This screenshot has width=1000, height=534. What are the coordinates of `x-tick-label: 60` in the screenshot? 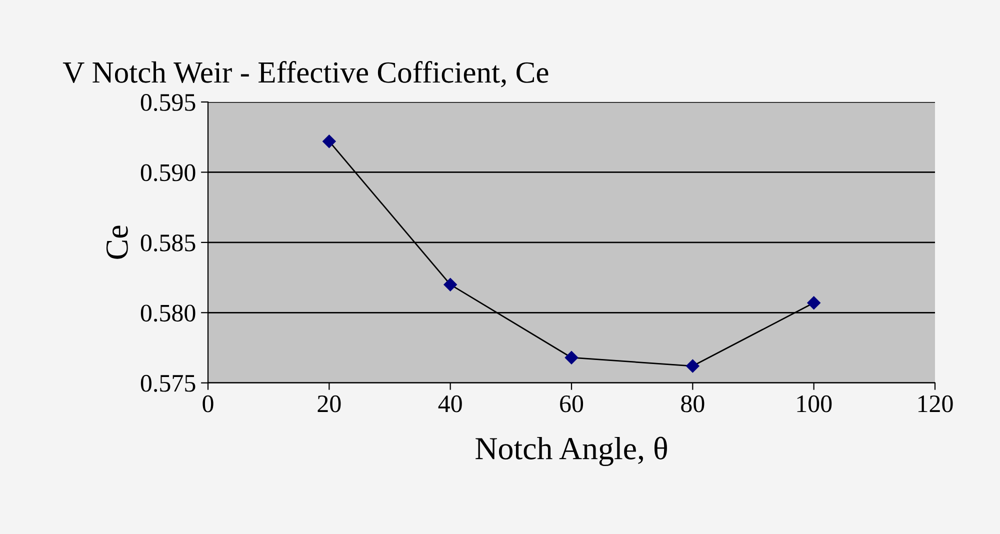 It's located at (572, 403).